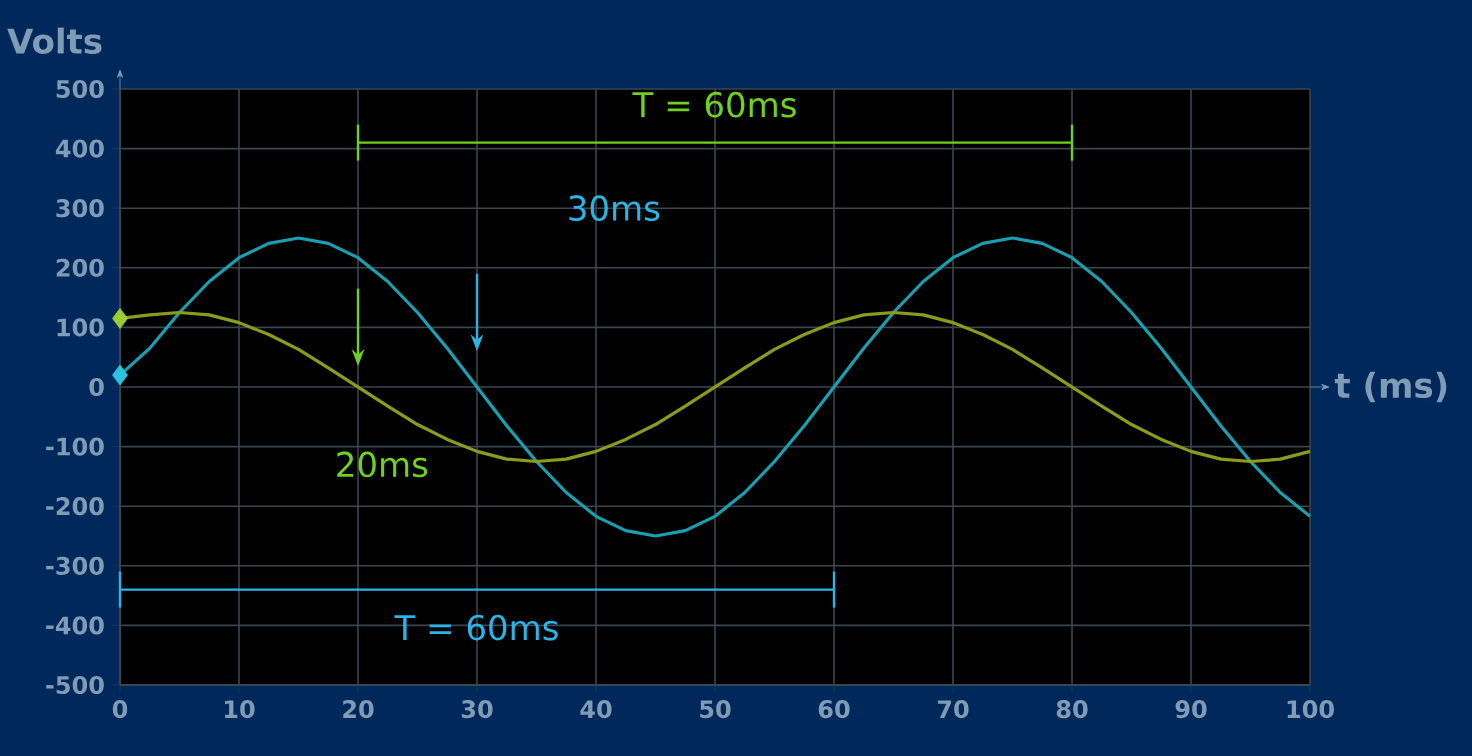 The height and width of the screenshot is (756, 1472). Describe the element at coordinates (96, 387) in the screenshot. I see `y-tick-label: 0` at that location.